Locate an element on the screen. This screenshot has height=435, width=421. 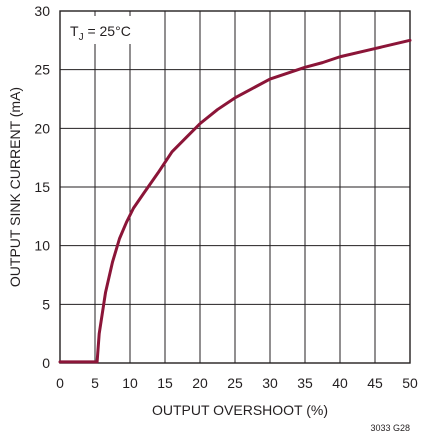
x-tick-label: 40 is located at coordinates (340, 383).